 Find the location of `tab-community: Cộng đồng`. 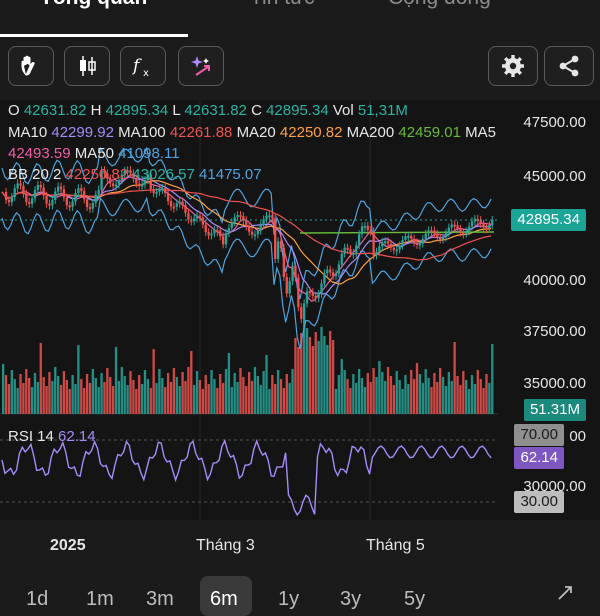

tab-community: Cộng đồng is located at coordinates (439, 5).